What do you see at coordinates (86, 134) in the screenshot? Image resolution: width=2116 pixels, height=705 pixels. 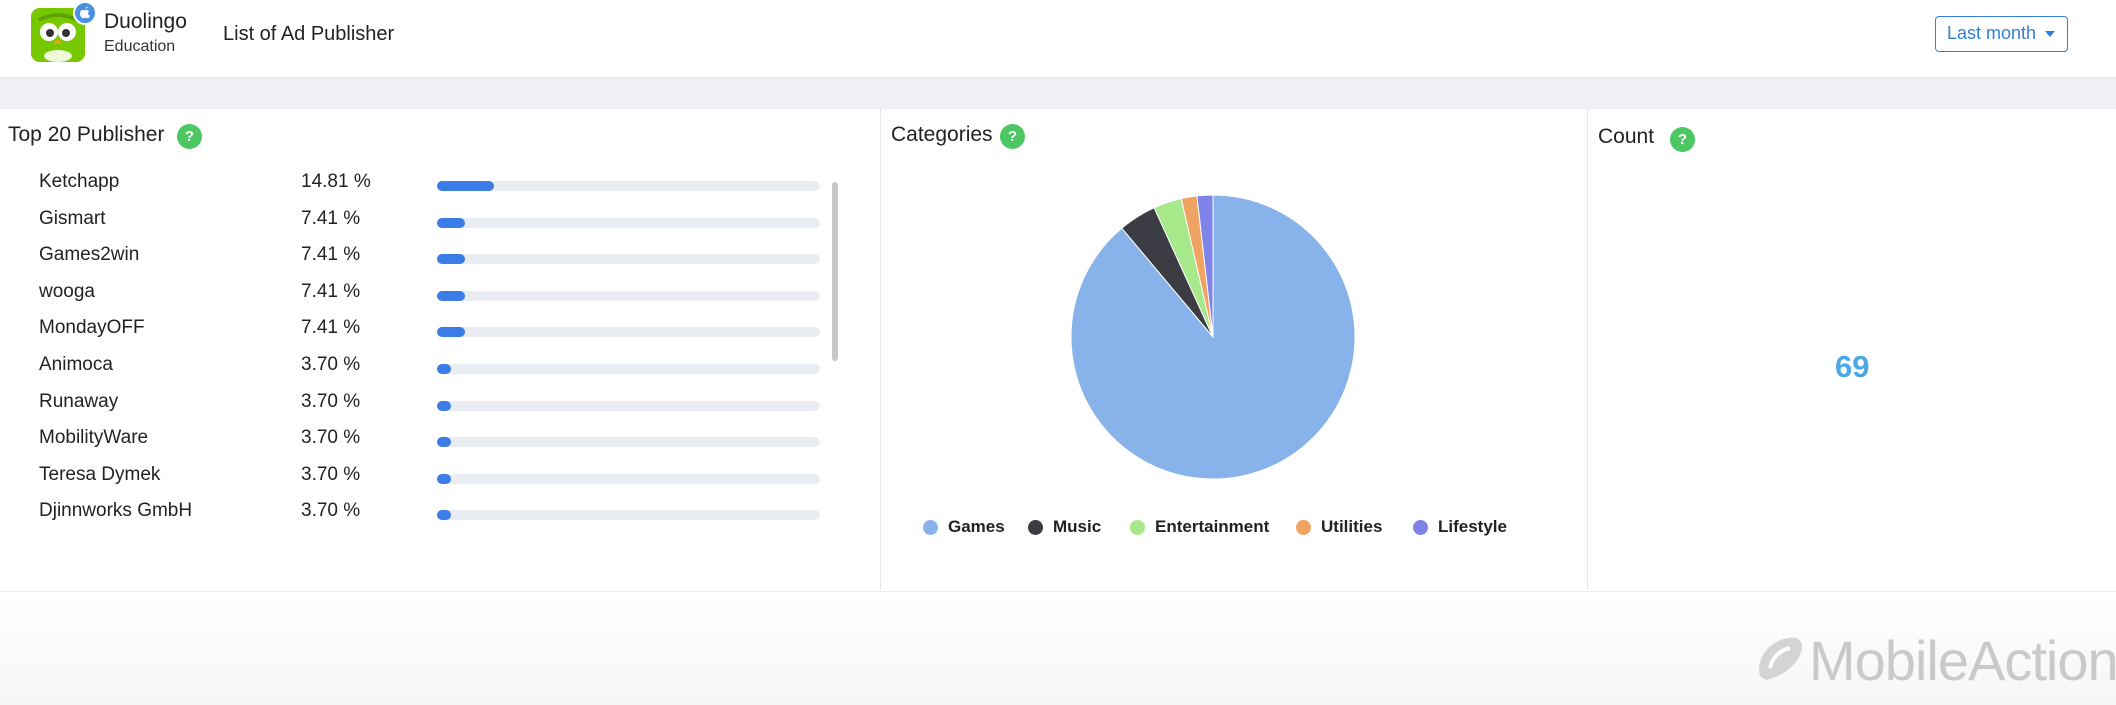 I see `panel-title-publishers: Top 20 Publisher` at bounding box center [86, 134].